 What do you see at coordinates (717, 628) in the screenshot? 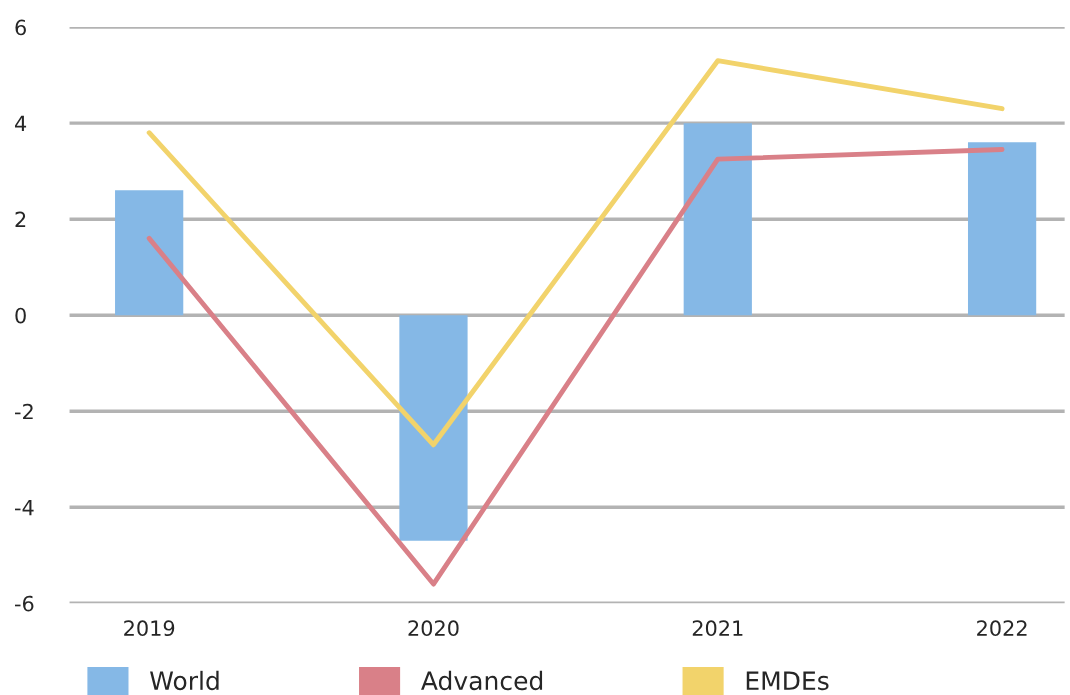
I see `x-tick-label: 2021` at bounding box center [717, 628].